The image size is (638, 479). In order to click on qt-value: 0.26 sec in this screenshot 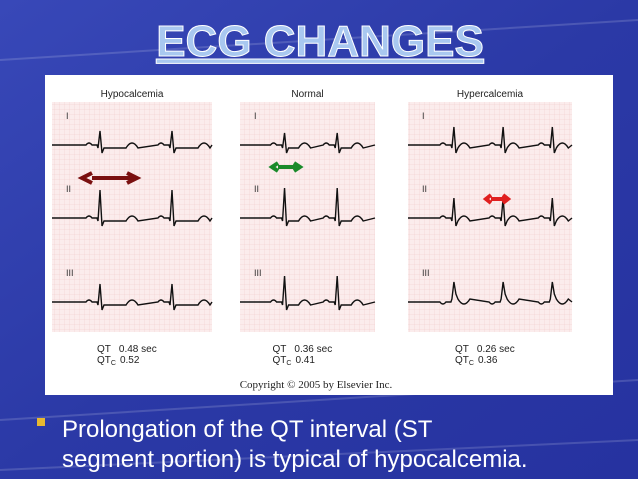, I will do `click(496, 349)`.